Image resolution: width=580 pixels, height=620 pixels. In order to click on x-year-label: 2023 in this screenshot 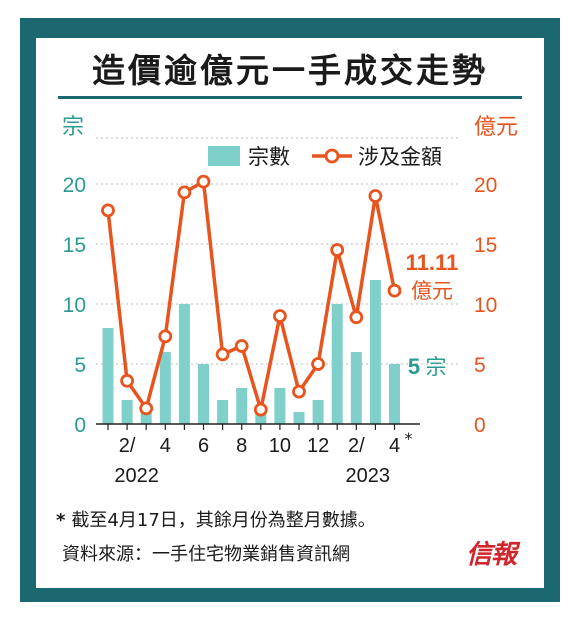, I will do `click(368, 476)`.